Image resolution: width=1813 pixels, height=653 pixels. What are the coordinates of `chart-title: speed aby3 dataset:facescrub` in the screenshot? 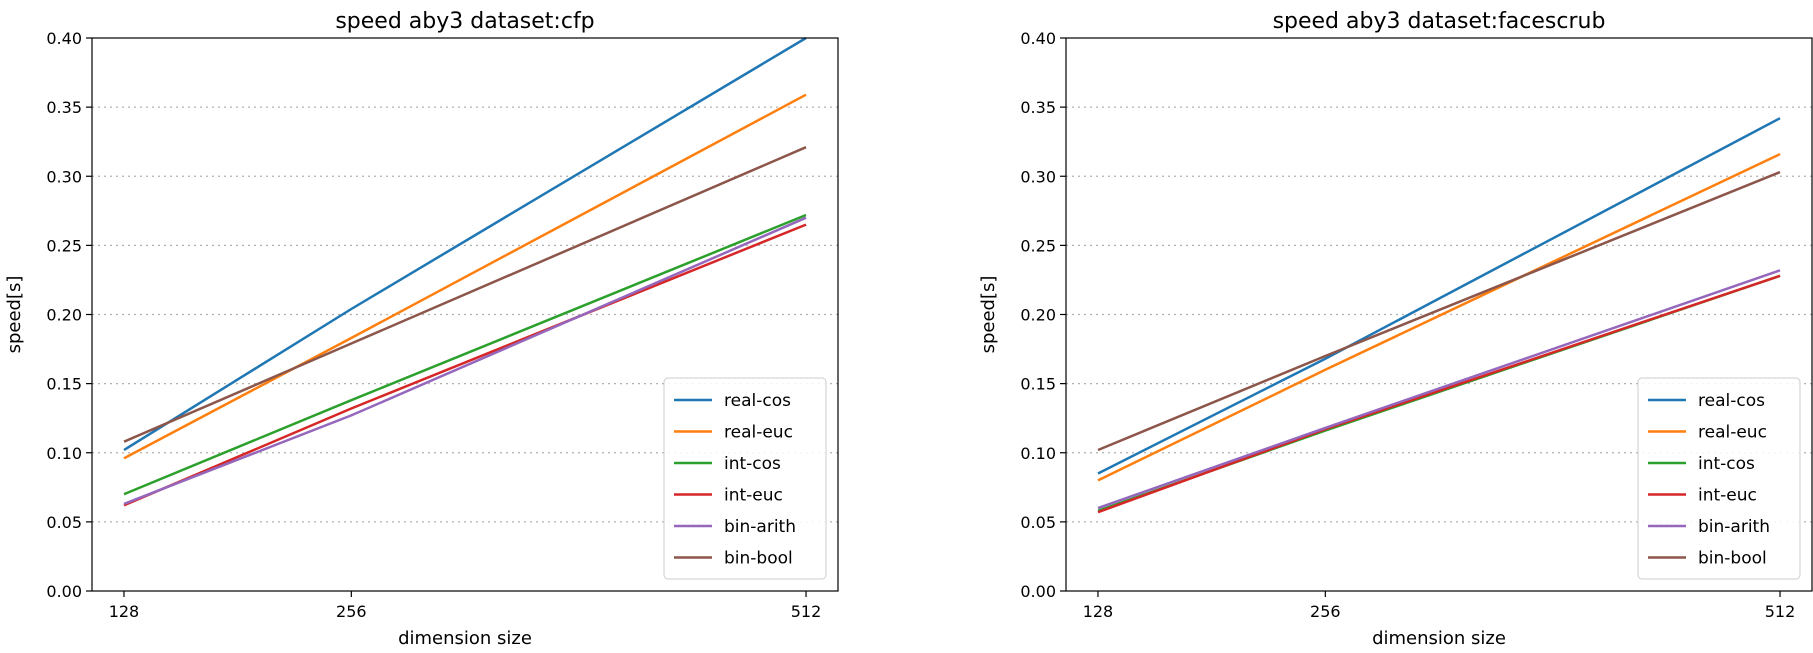 It's located at (1439, 21).